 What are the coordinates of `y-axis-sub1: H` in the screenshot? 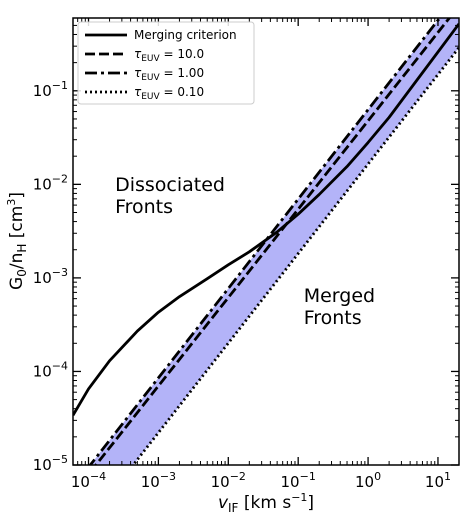 It's located at (22, 248).